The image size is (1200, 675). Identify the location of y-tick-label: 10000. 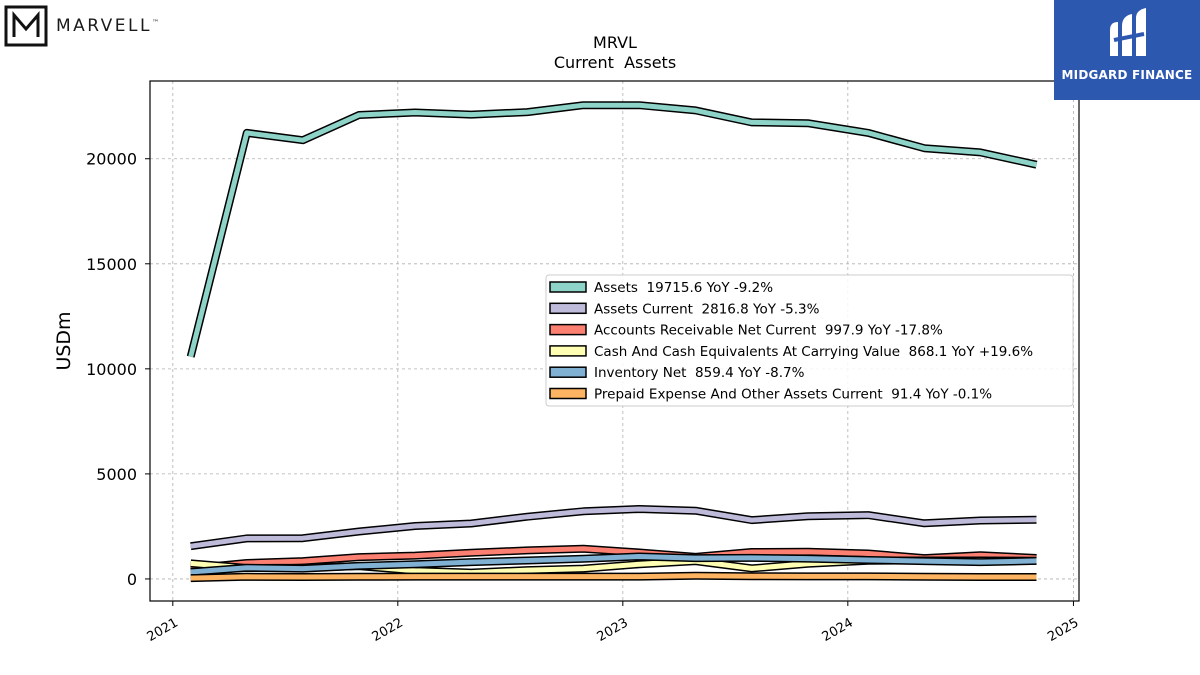
(111, 369).